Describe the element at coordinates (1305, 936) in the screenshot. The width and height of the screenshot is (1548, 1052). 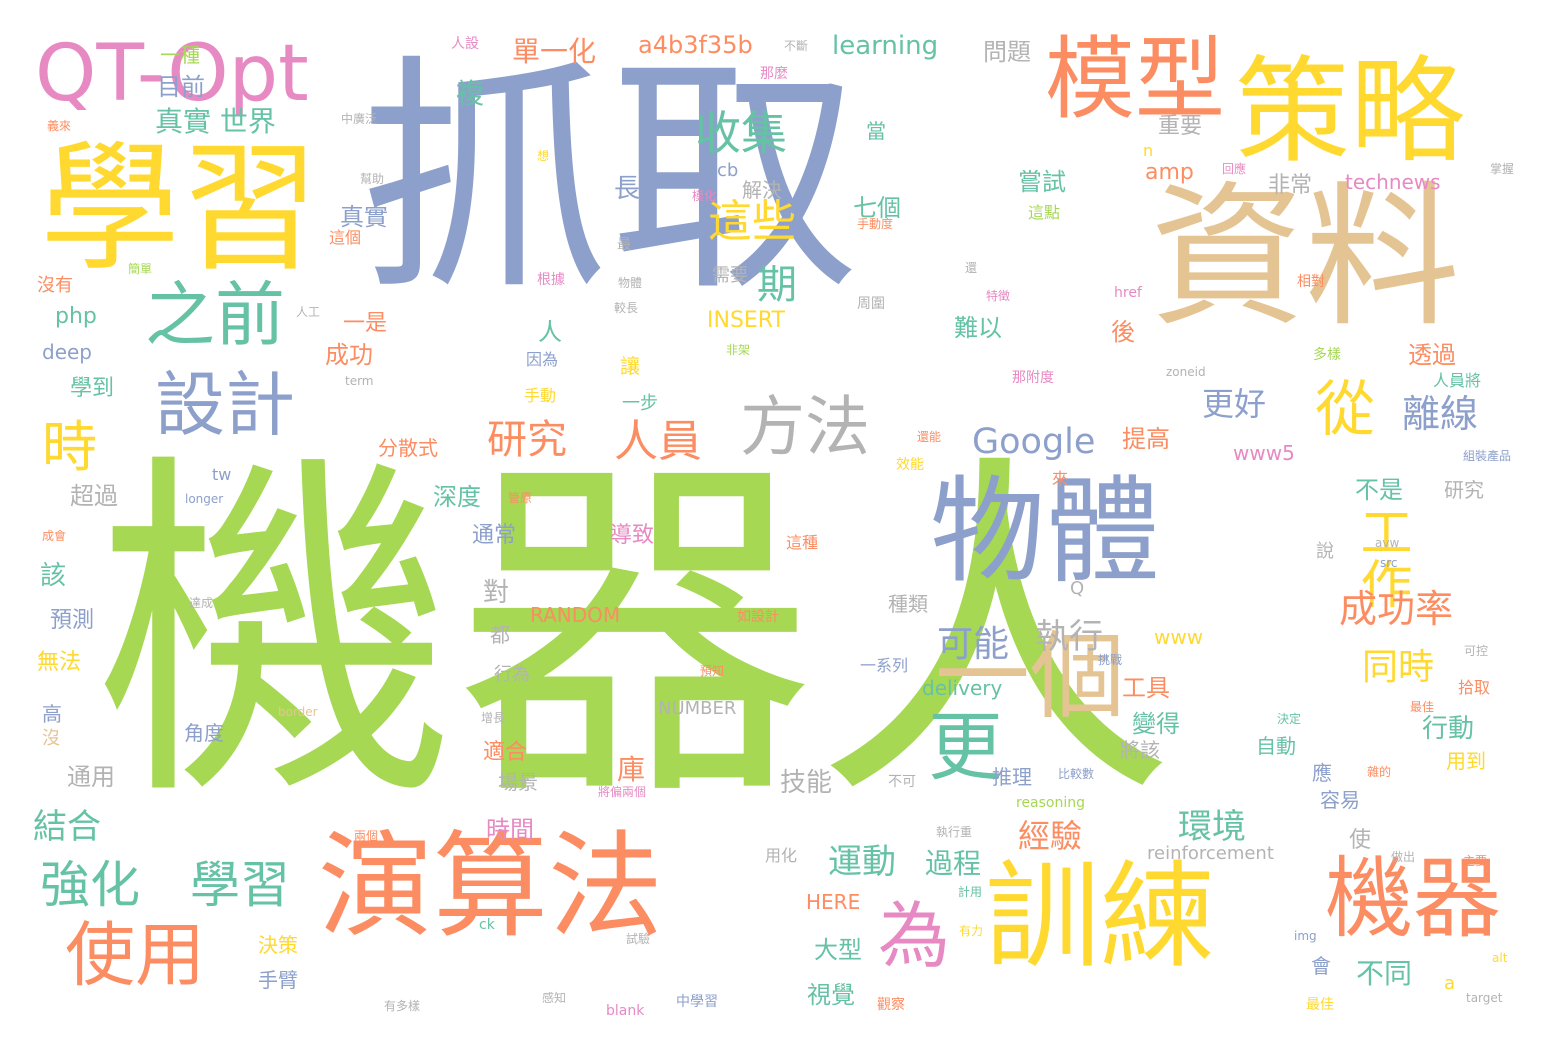
I see `cloud-word: img` at that location.